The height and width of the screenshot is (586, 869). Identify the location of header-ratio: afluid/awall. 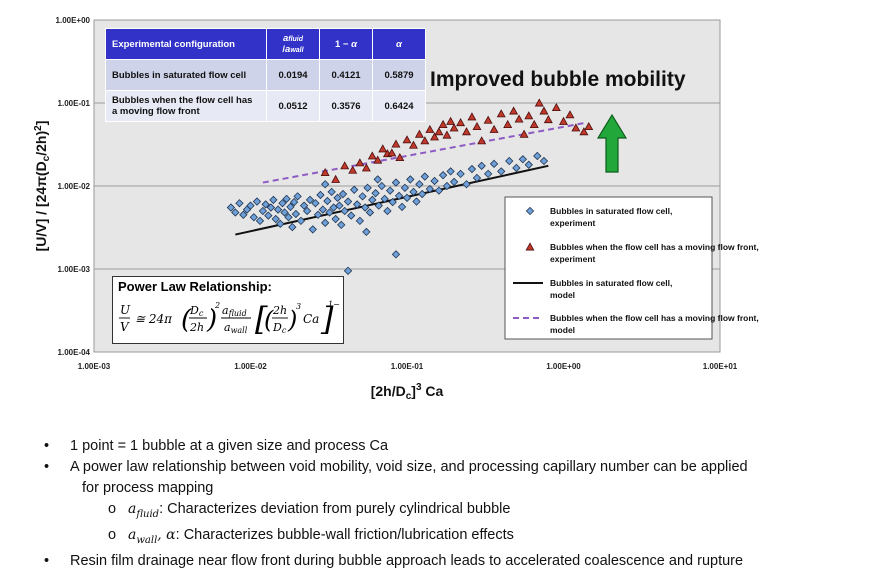
(293, 44).